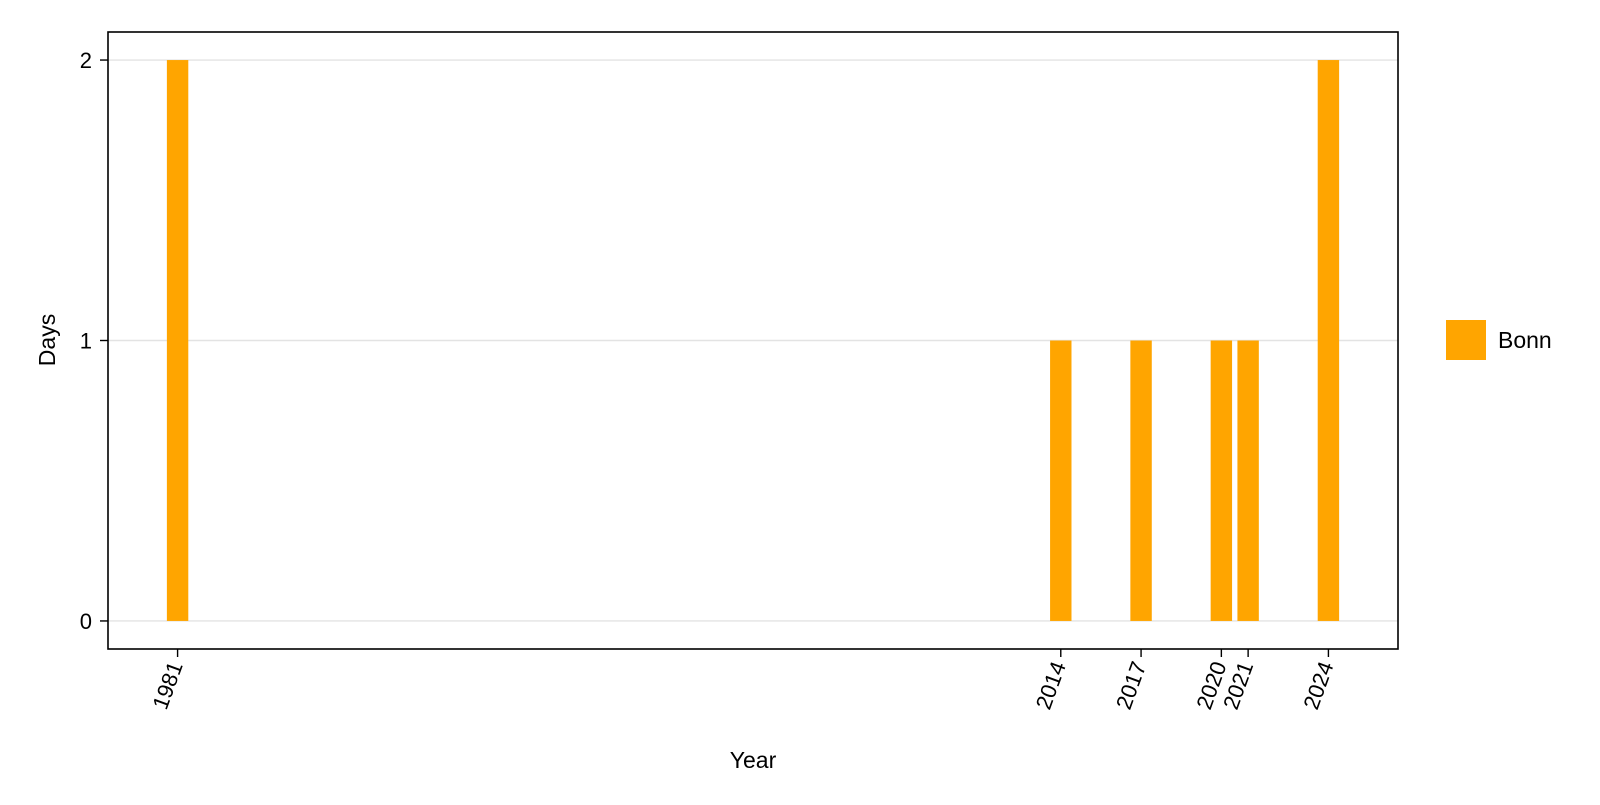 This screenshot has width=1600, height=805. Describe the element at coordinates (1466, 340) in the screenshot. I see `legend-swatch-bonn` at that location.